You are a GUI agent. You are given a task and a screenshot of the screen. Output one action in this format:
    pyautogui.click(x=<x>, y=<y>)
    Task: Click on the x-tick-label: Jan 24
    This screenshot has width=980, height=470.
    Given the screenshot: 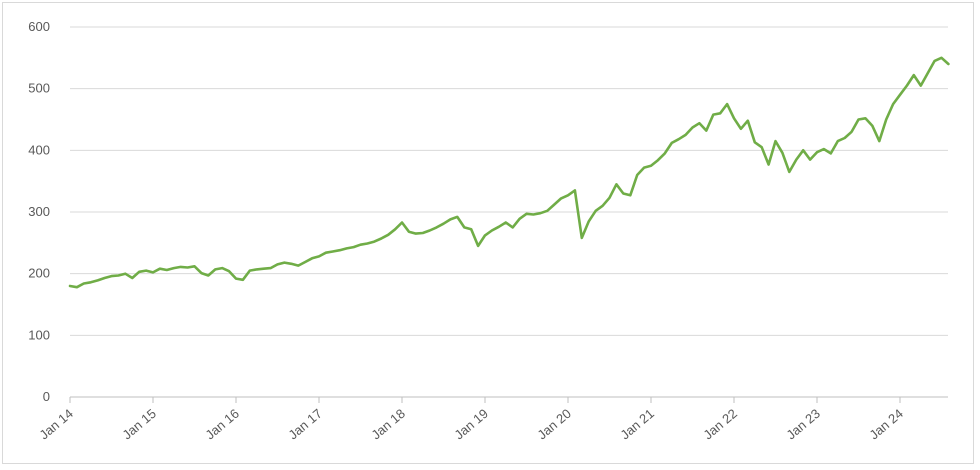 What is the action you would take?
    pyautogui.click(x=886, y=424)
    